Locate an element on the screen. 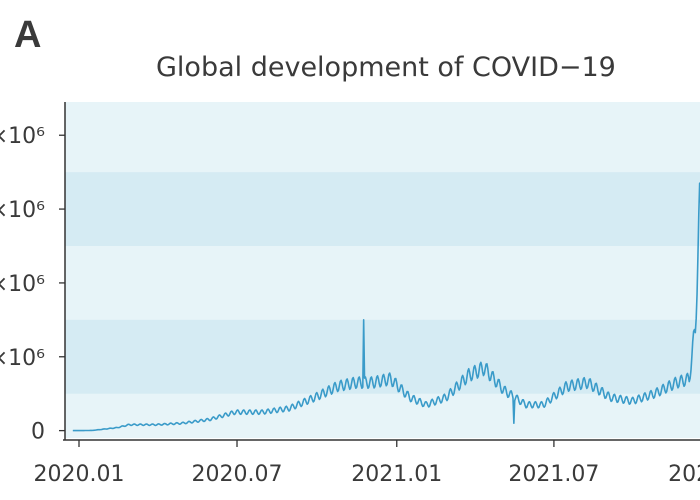 The image size is (700, 500). x-tick-label: 2020.07 is located at coordinates (237, 474).